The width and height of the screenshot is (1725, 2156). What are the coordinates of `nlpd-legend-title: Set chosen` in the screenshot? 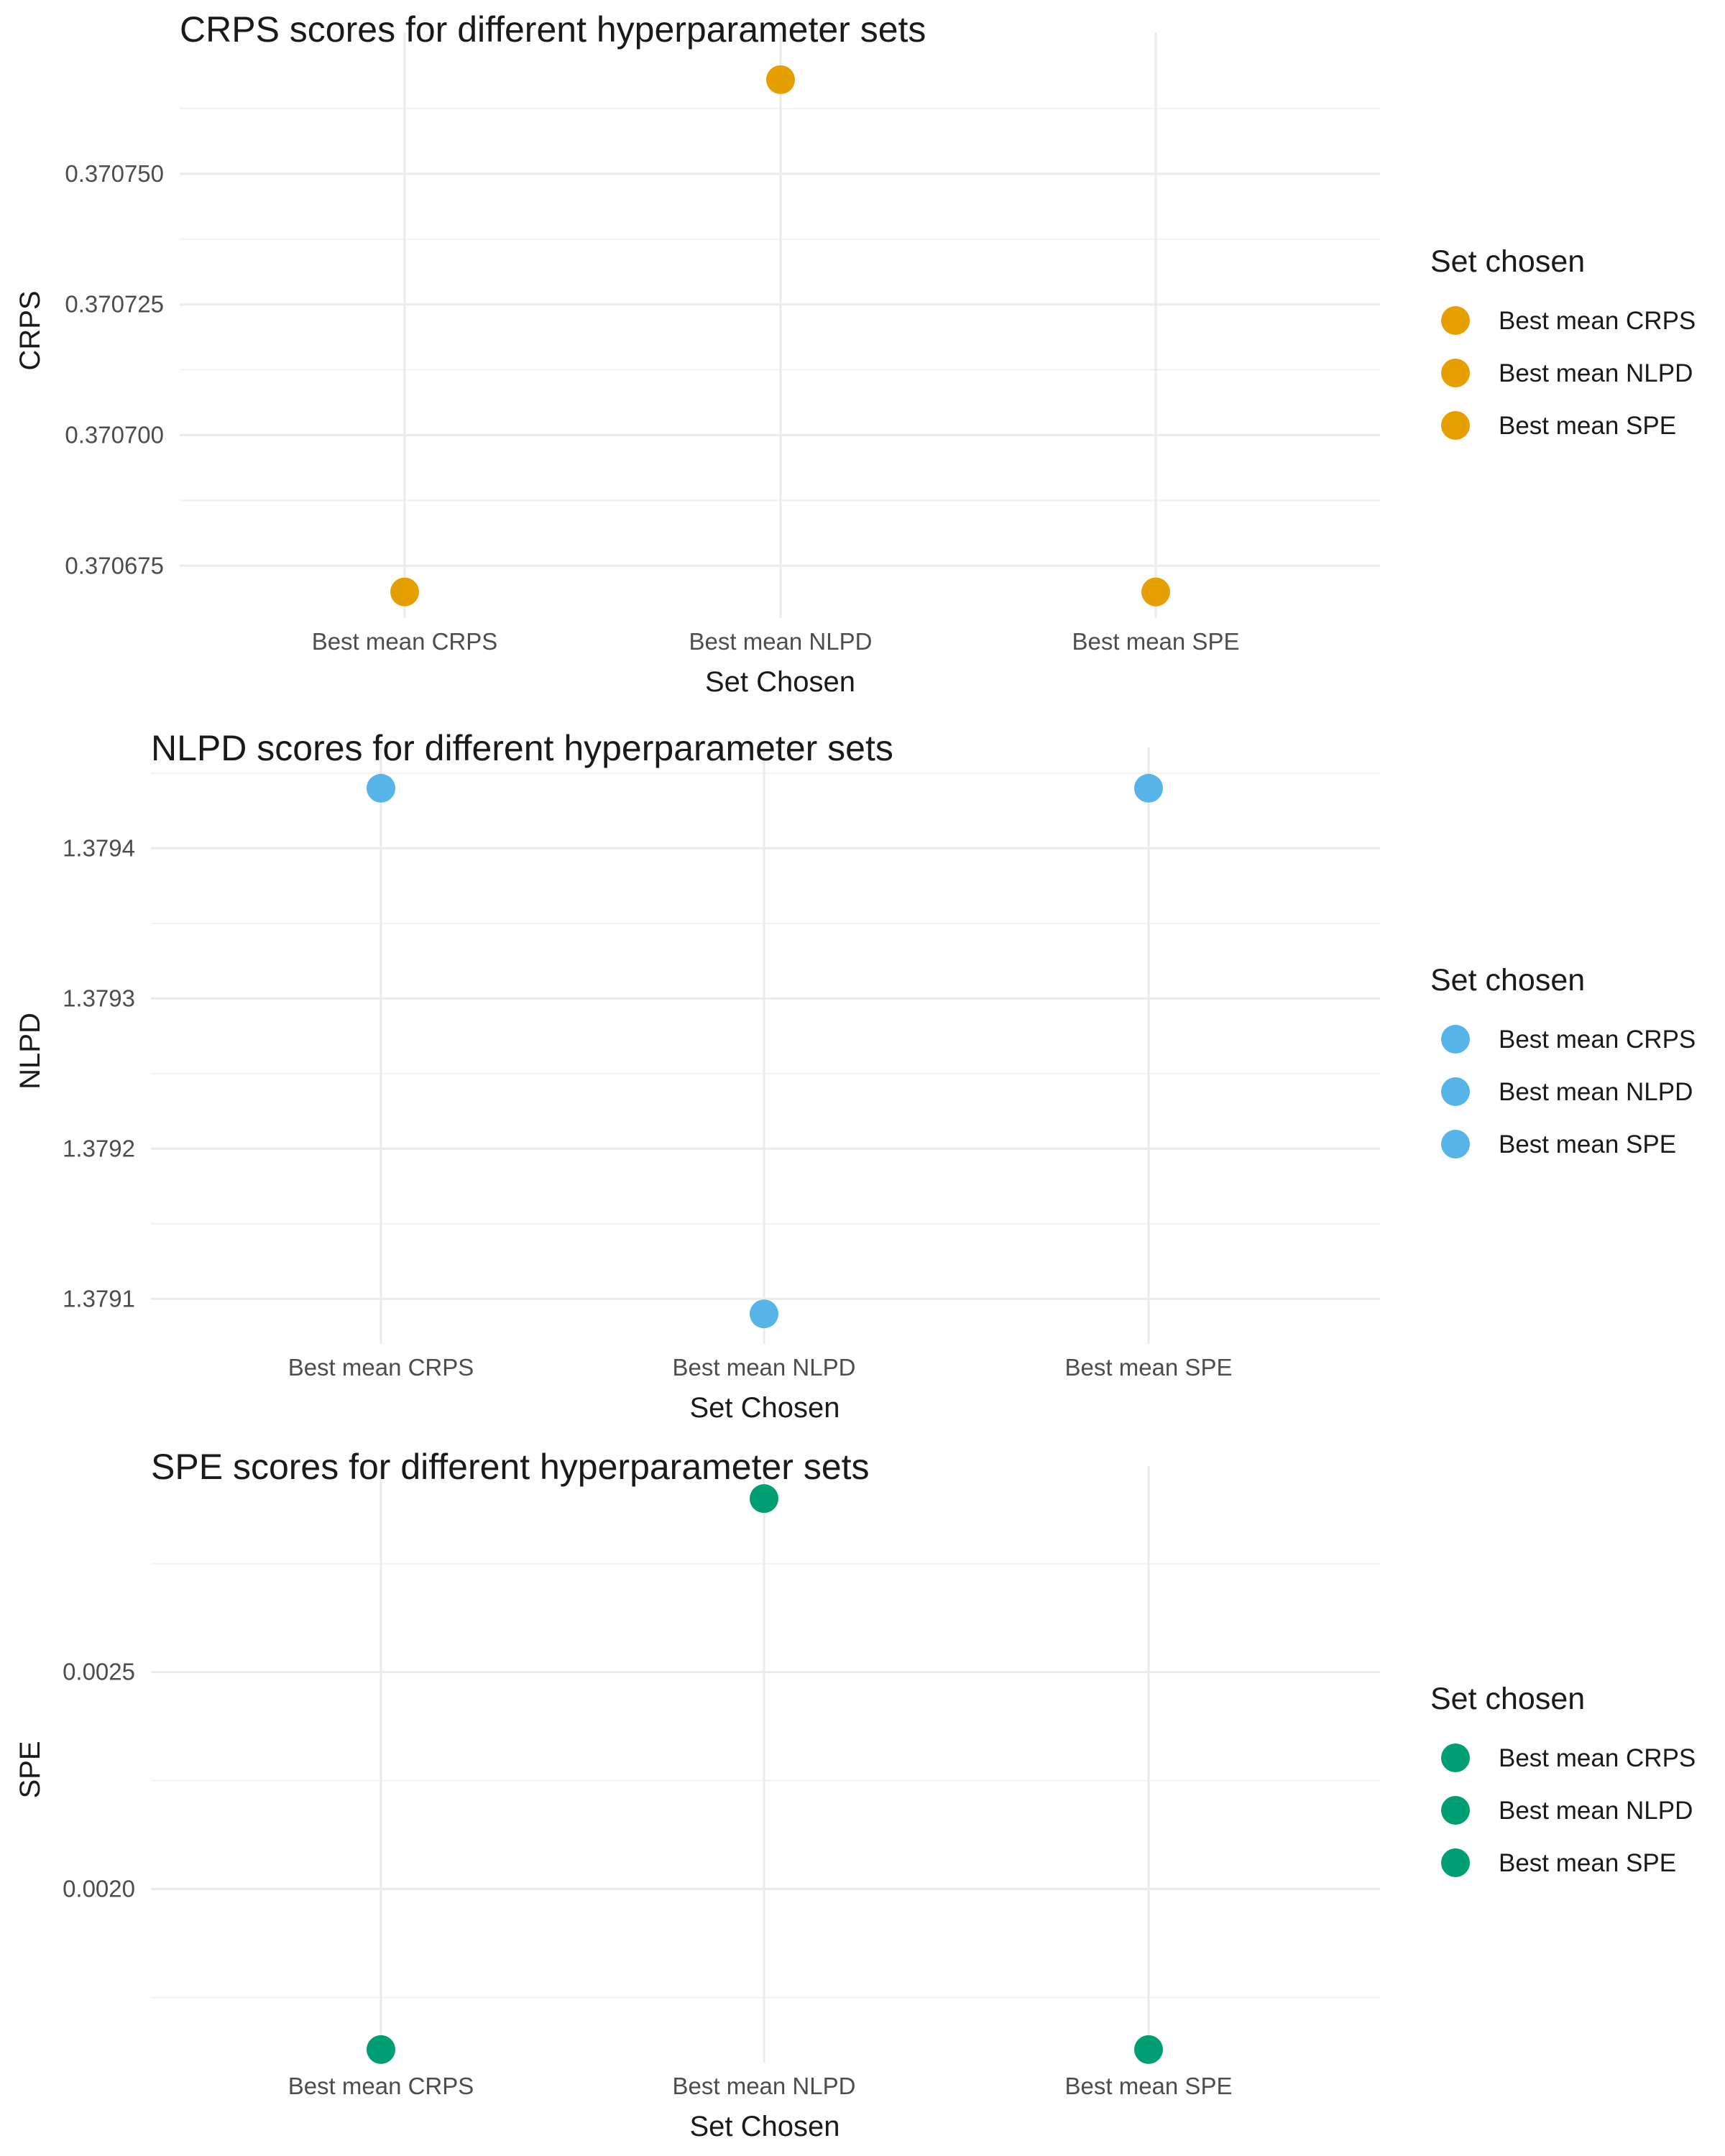 It's located at (1507, 981).